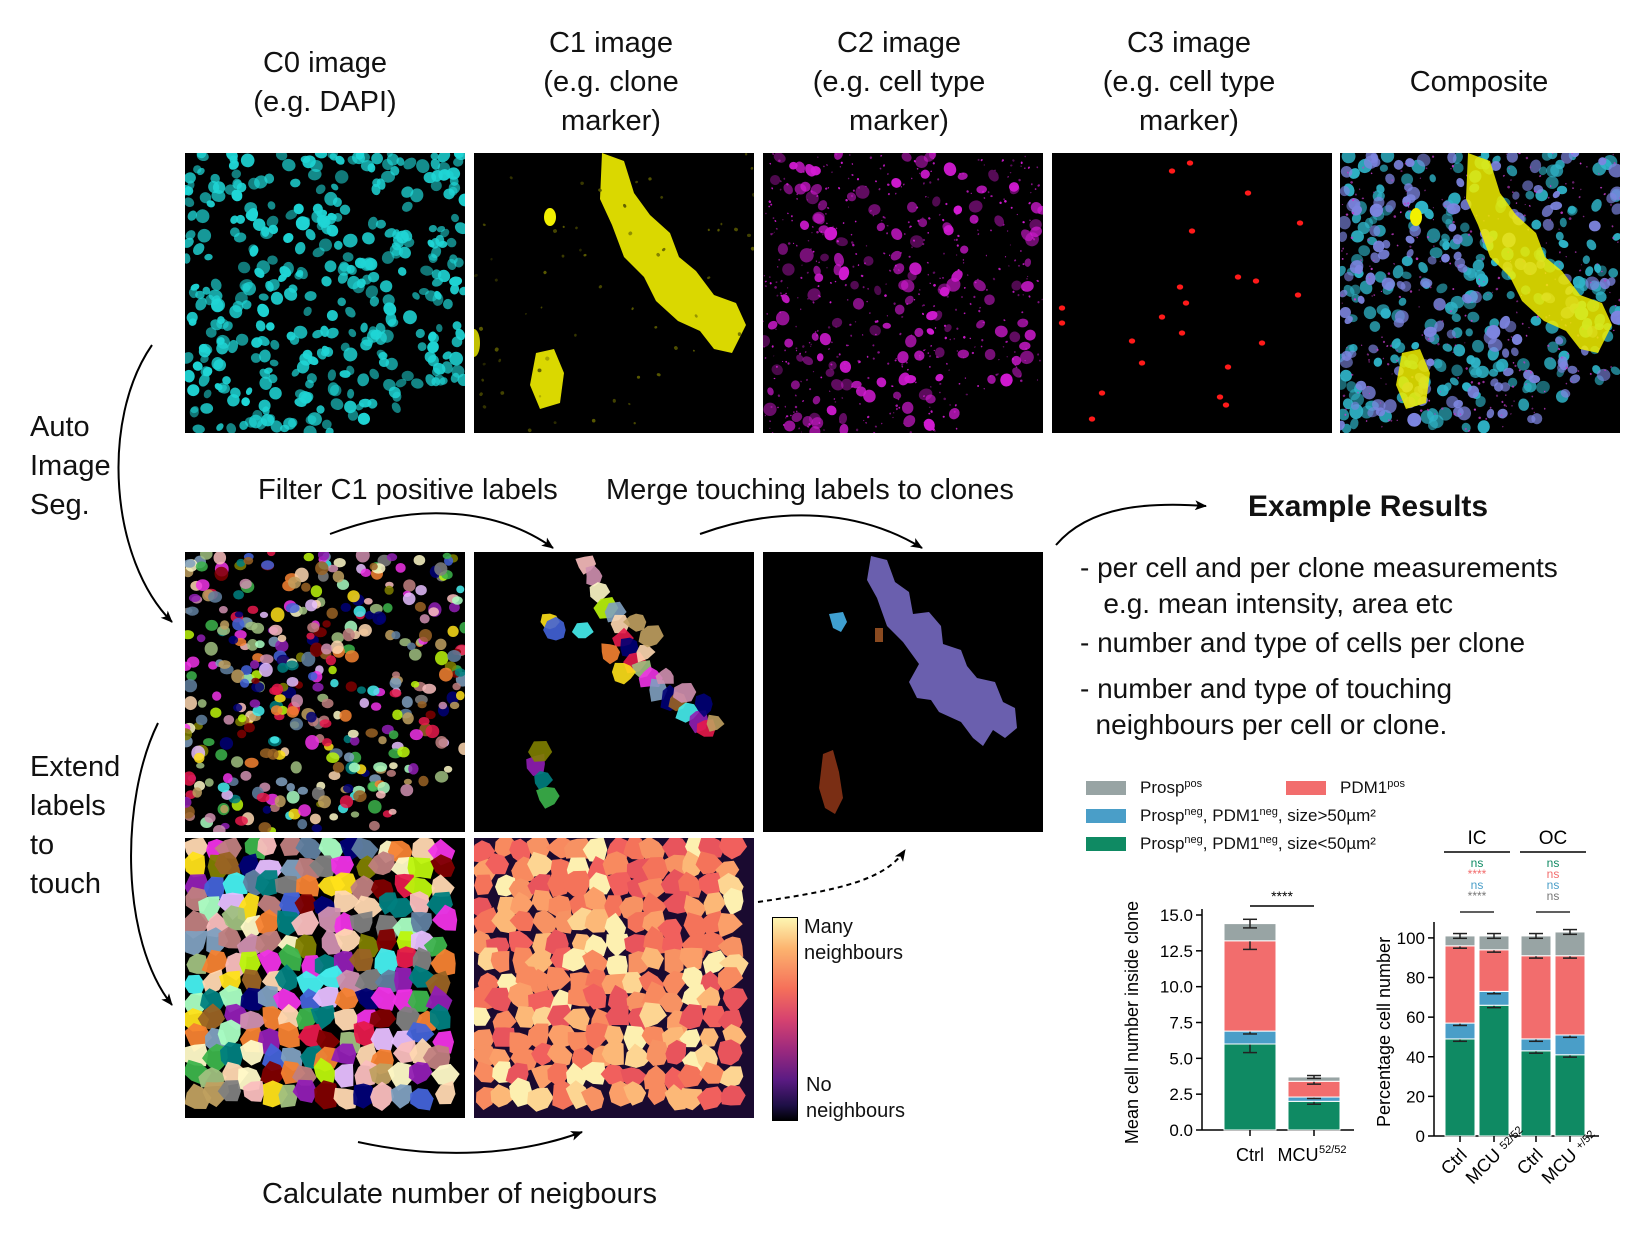 This screenshot has width=1642, height=1236. Describe the element at coordinates (838, 622) in the screenshot. I see `merged-clone` at that location.